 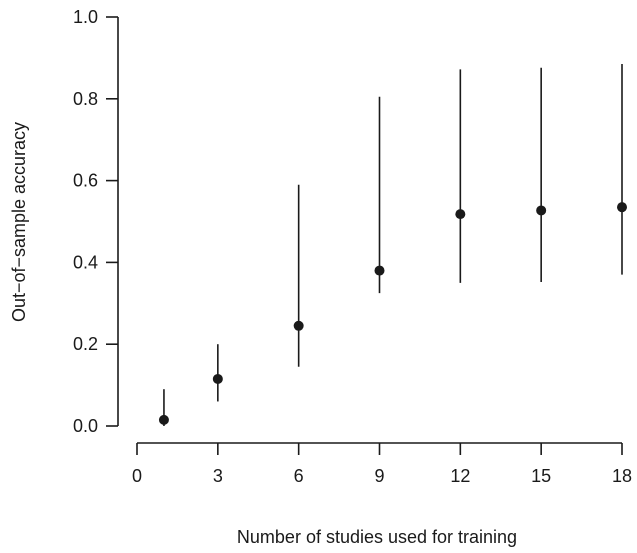 I want to click on y-tick-label: 0.2, so click(x=85, y=344).